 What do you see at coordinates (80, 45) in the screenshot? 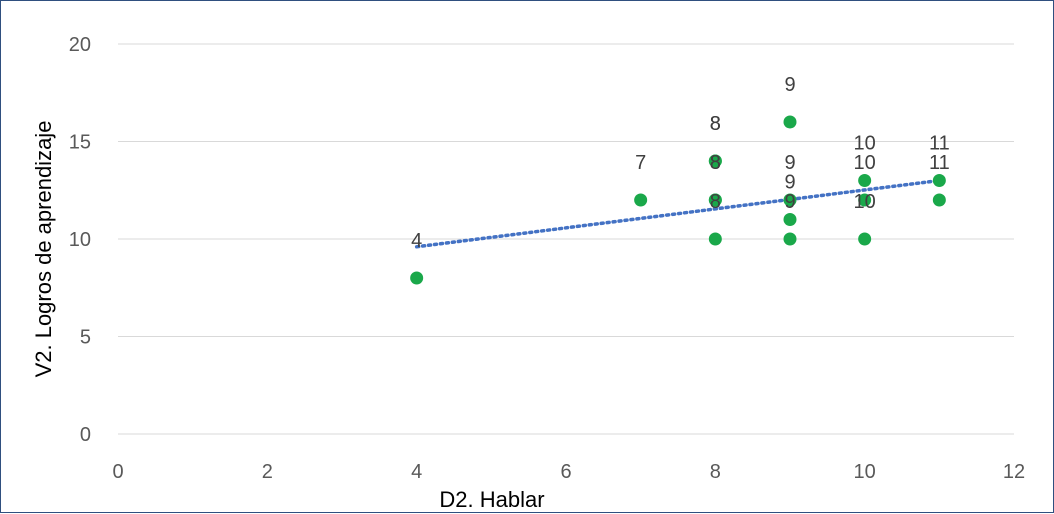
I see `y-tick-label: 20` at bounding box center [80, 45].